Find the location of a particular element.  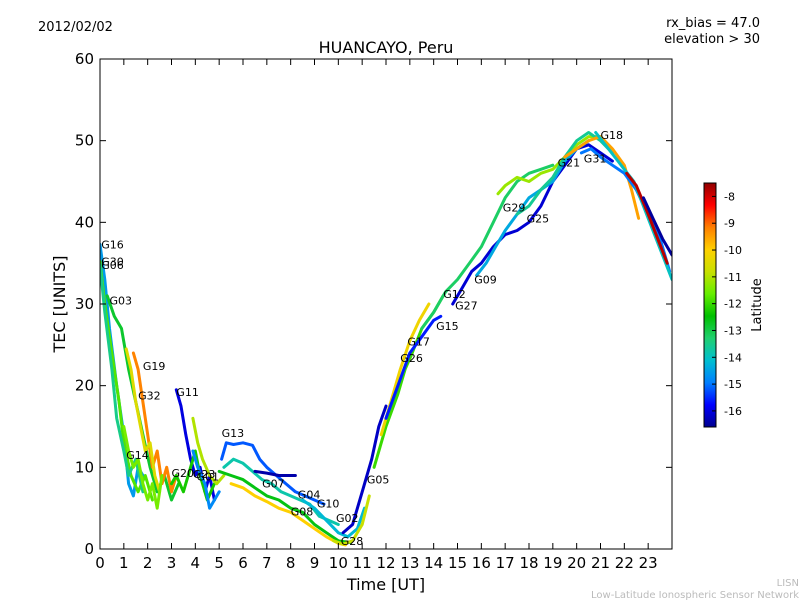

series-g01 is located at coordinates (208, 451).